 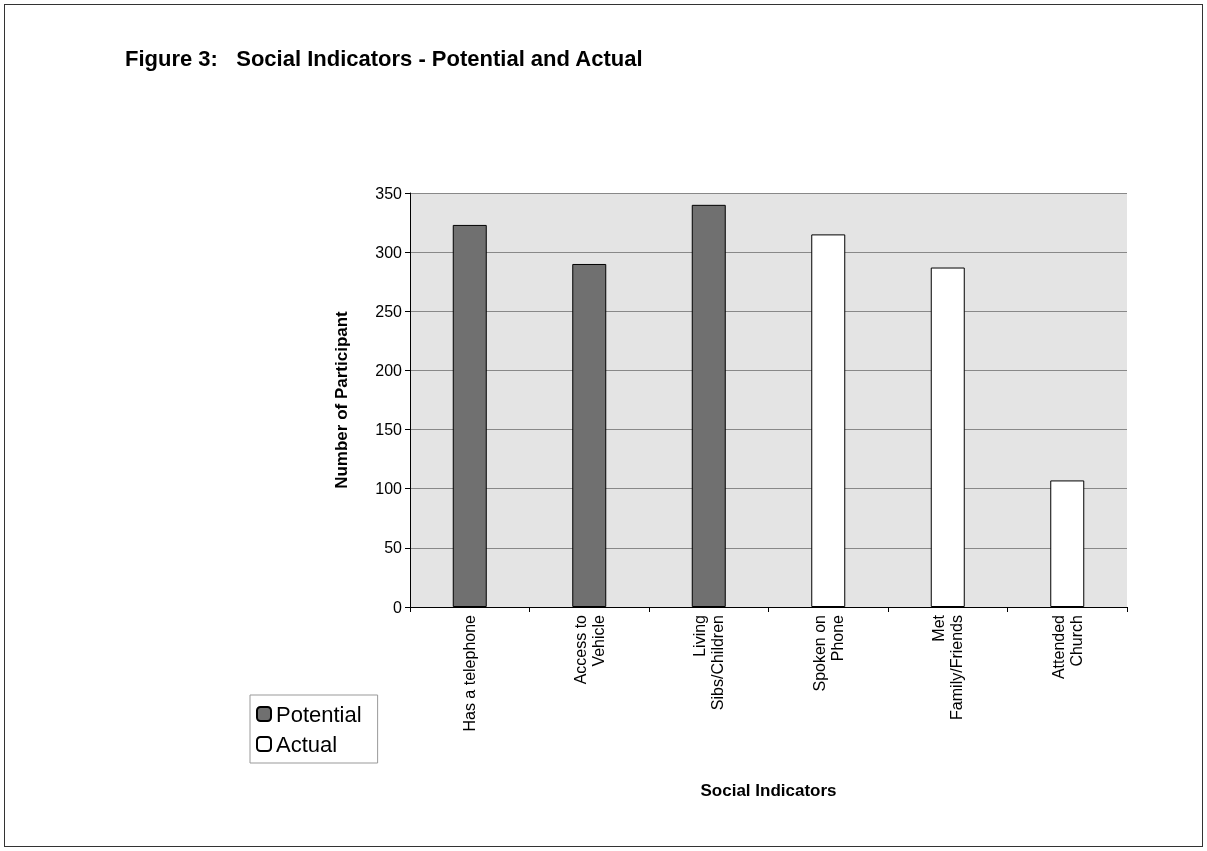 I want to click on y-tick-label: 350, so click(x=389, y=193).